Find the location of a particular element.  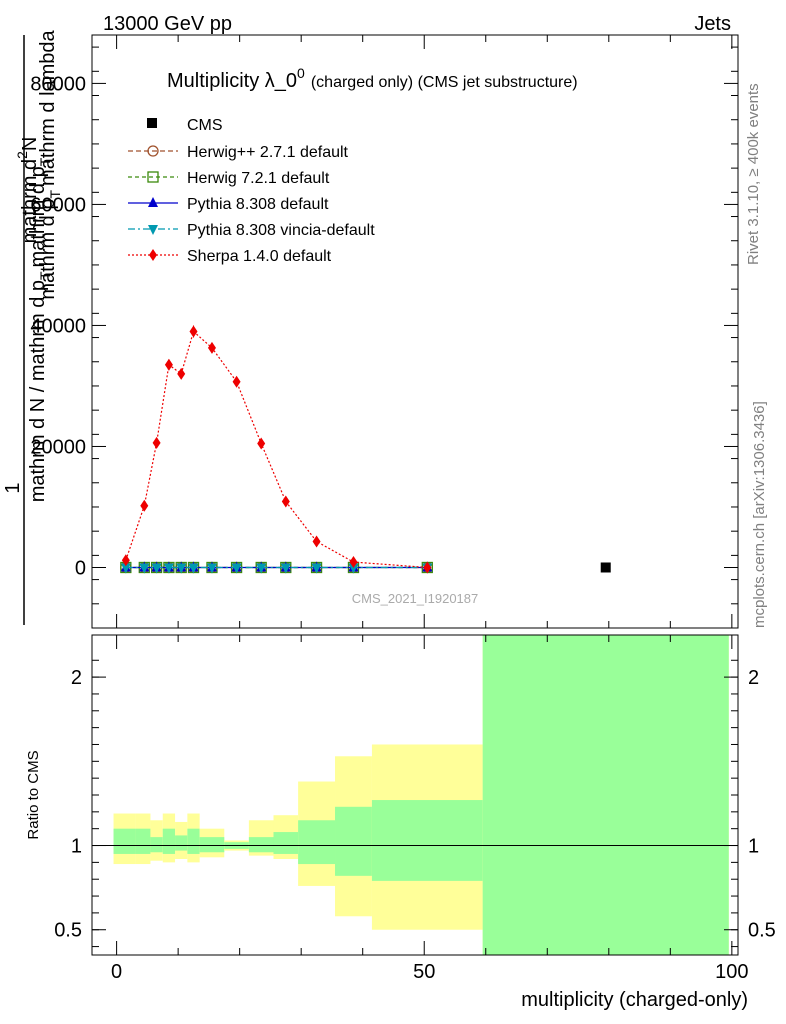

y-tick-label: 60000 is located at coordinates (58, 205).